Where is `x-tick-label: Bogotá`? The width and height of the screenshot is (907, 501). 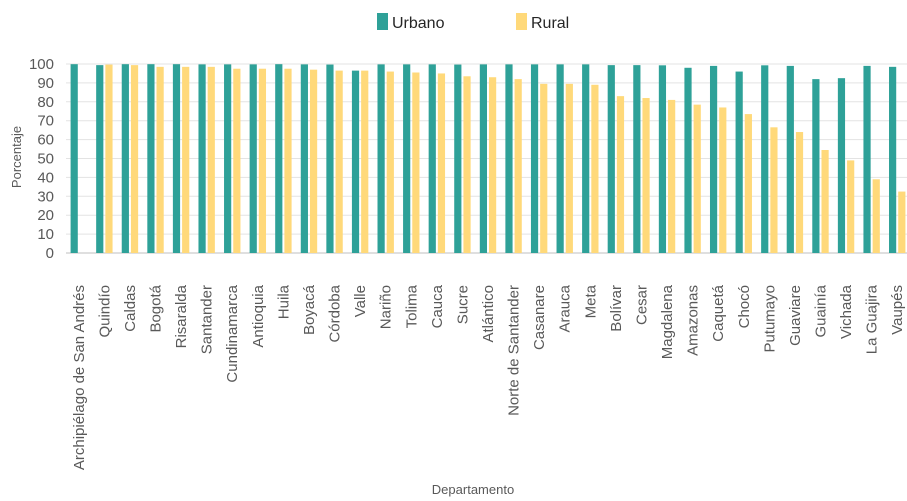
x-tick-label: Bogotá is located at coordinates (156, 308).